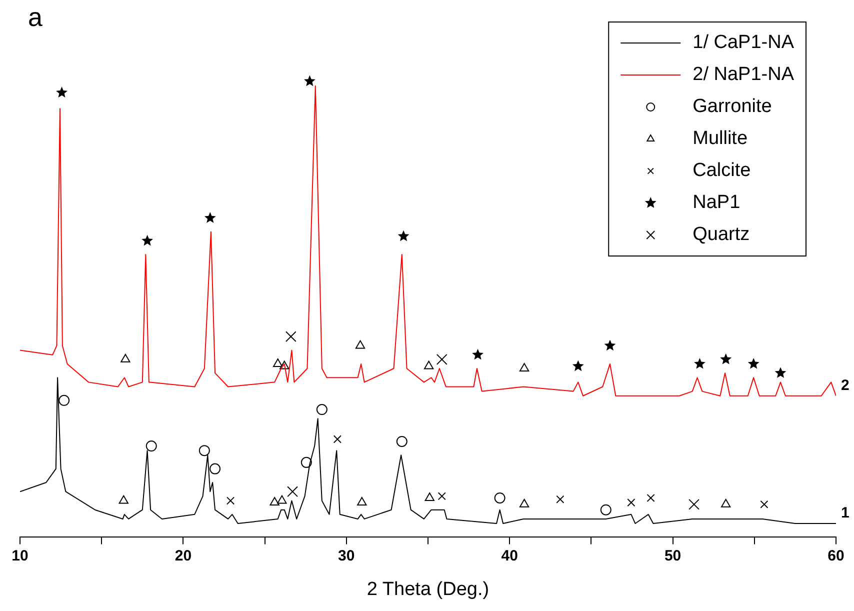  I want to click on text: a, so click(35, 17).